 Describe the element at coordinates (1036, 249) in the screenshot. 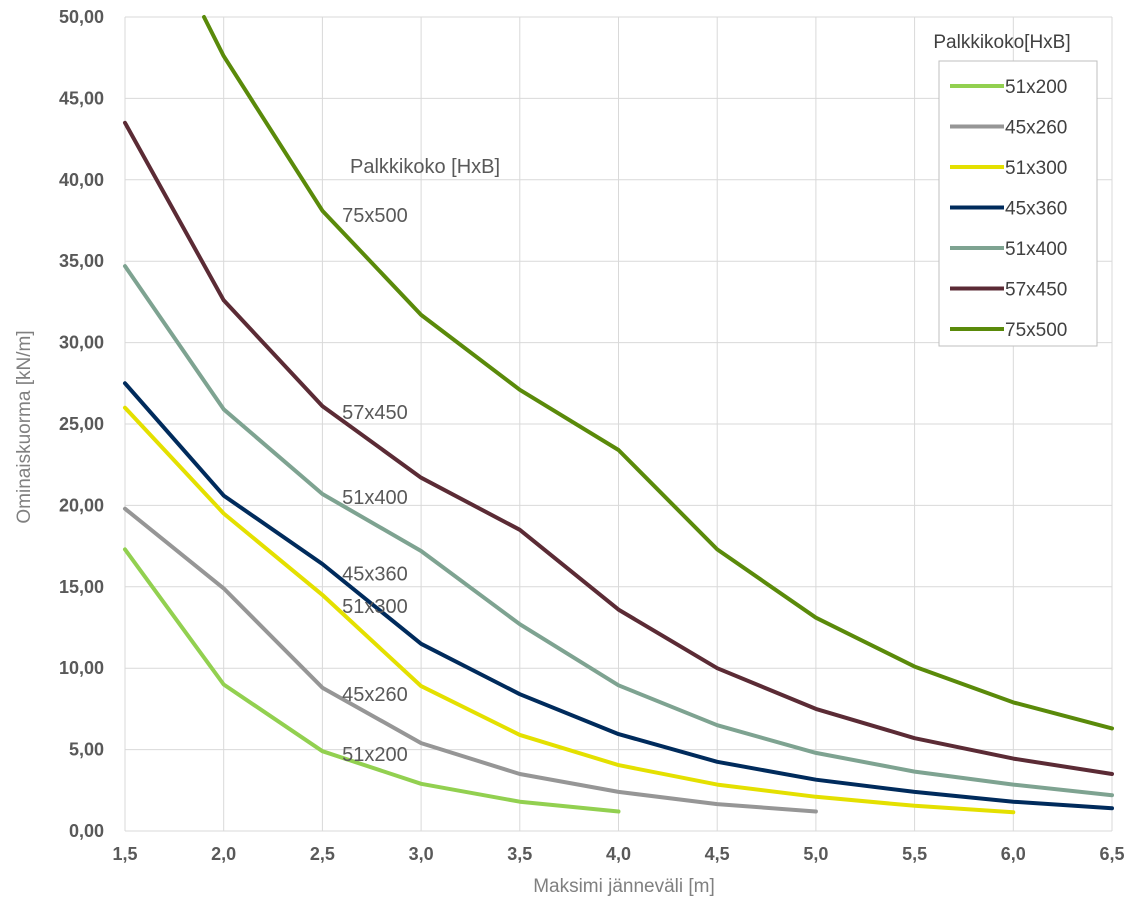

I see `legend-label-51x400: 51x400` at that location.